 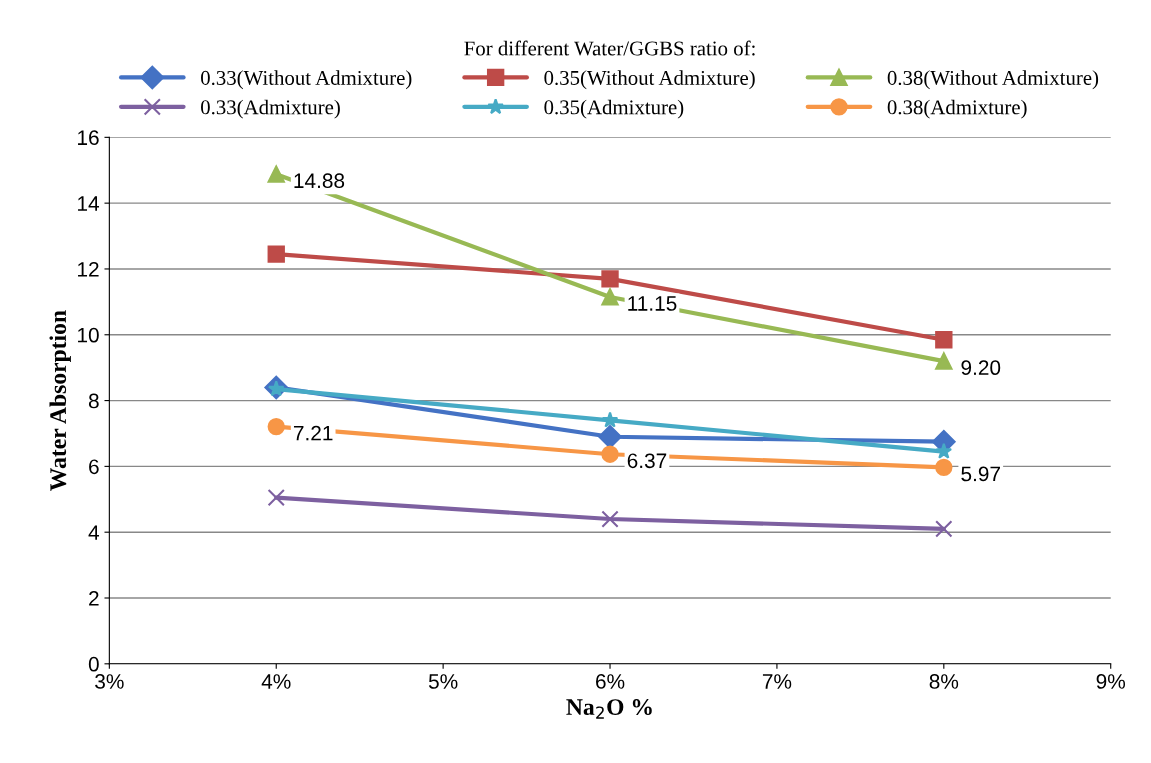 I want to click on data-label: 14.88, so click(x=319, y=181).